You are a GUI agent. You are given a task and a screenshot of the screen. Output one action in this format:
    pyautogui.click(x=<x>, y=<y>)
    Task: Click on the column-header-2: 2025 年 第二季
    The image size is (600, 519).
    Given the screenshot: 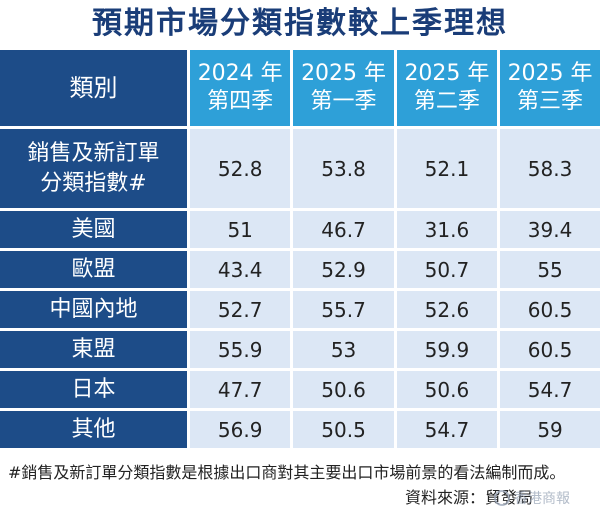 What is the action you would take?
    pyautogui.click(x=448, y=89)
    